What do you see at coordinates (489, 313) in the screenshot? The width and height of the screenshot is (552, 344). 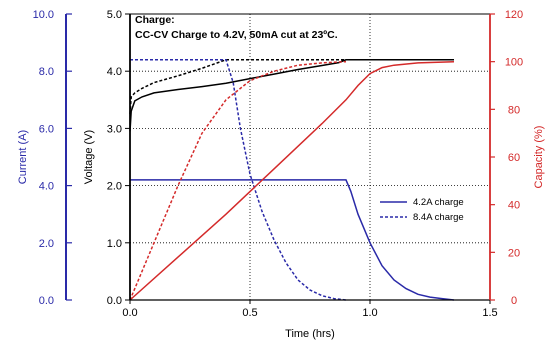 I see `x-tick-label: 1.5` at bounding box center [489, 313].